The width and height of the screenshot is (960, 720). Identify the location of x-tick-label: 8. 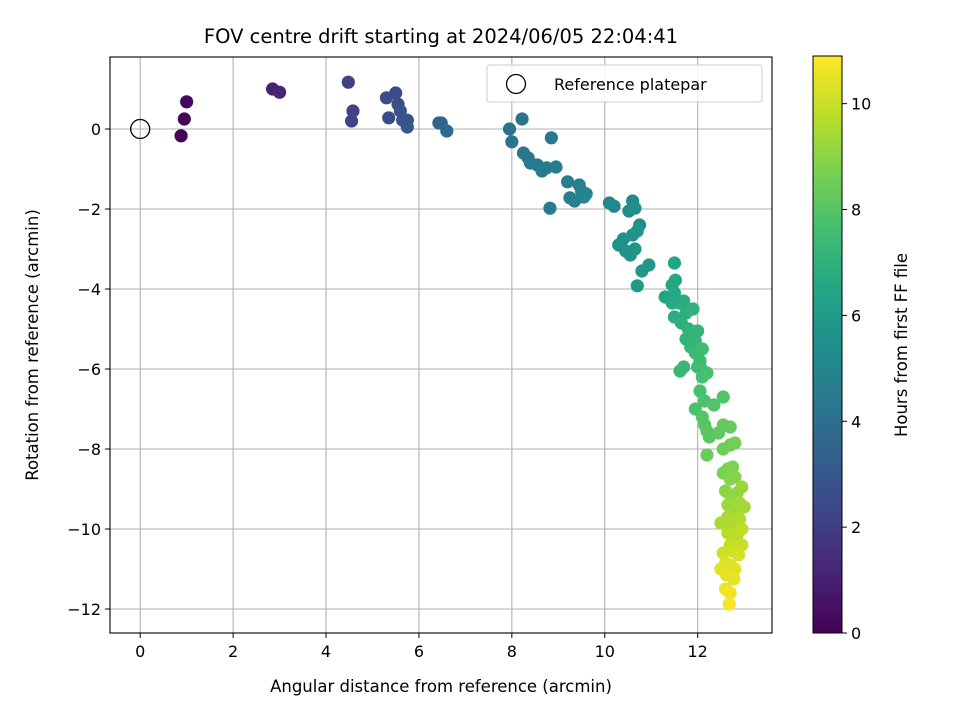
(512, 651).